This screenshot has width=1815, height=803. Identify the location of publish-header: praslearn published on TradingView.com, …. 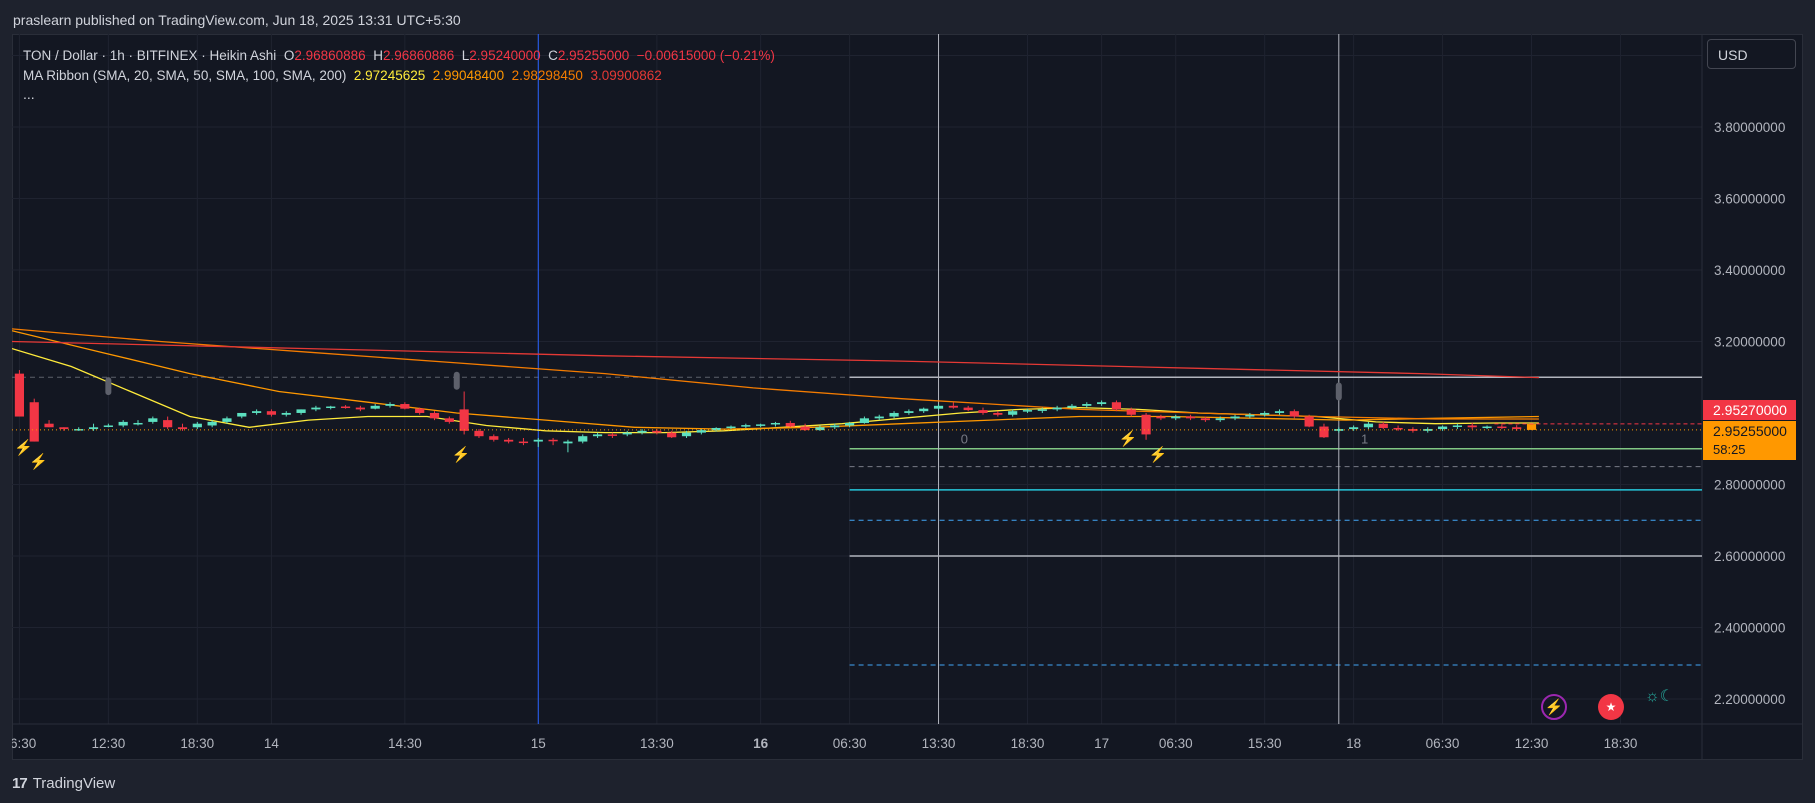
(907, 17).